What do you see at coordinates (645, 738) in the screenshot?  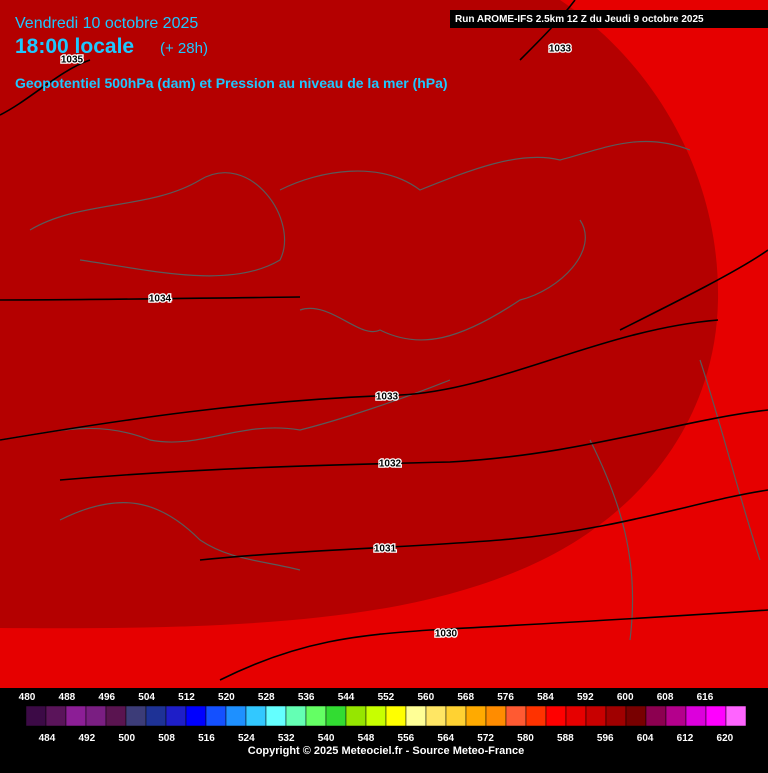 I see `legend-label: 604` at bounding box center [645, 738].